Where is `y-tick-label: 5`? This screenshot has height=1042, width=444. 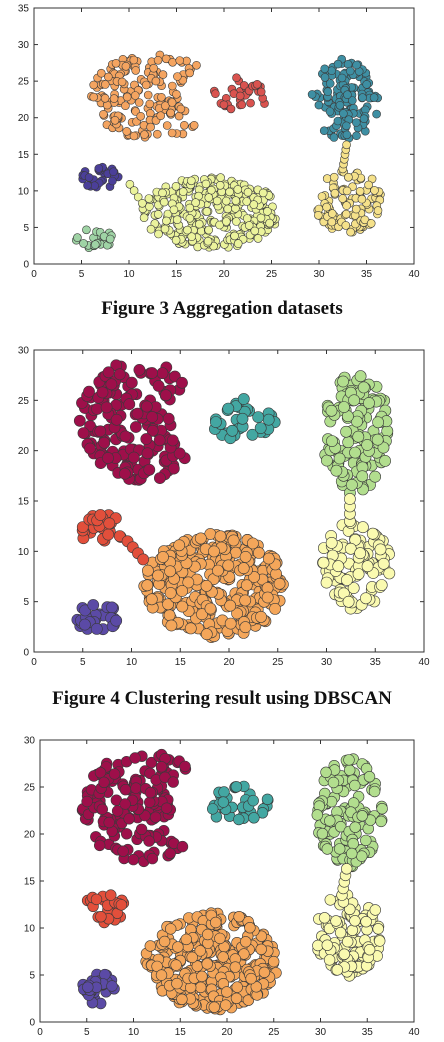 y-tick-label: 5 is located at coordinates (26, 228).